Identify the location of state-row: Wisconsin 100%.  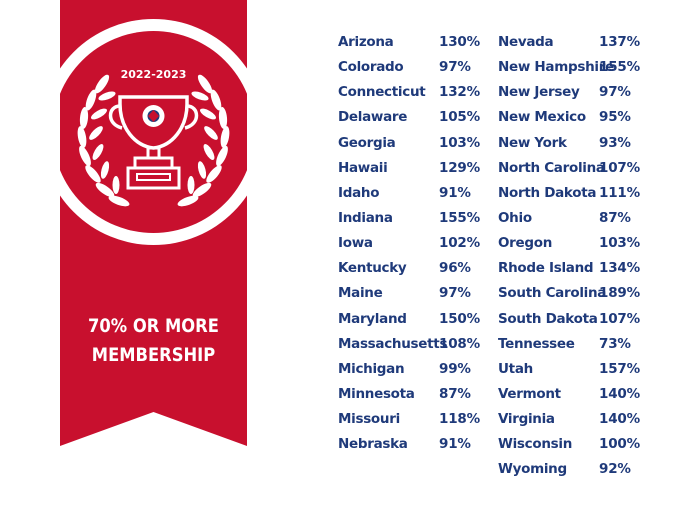
(569, 444).